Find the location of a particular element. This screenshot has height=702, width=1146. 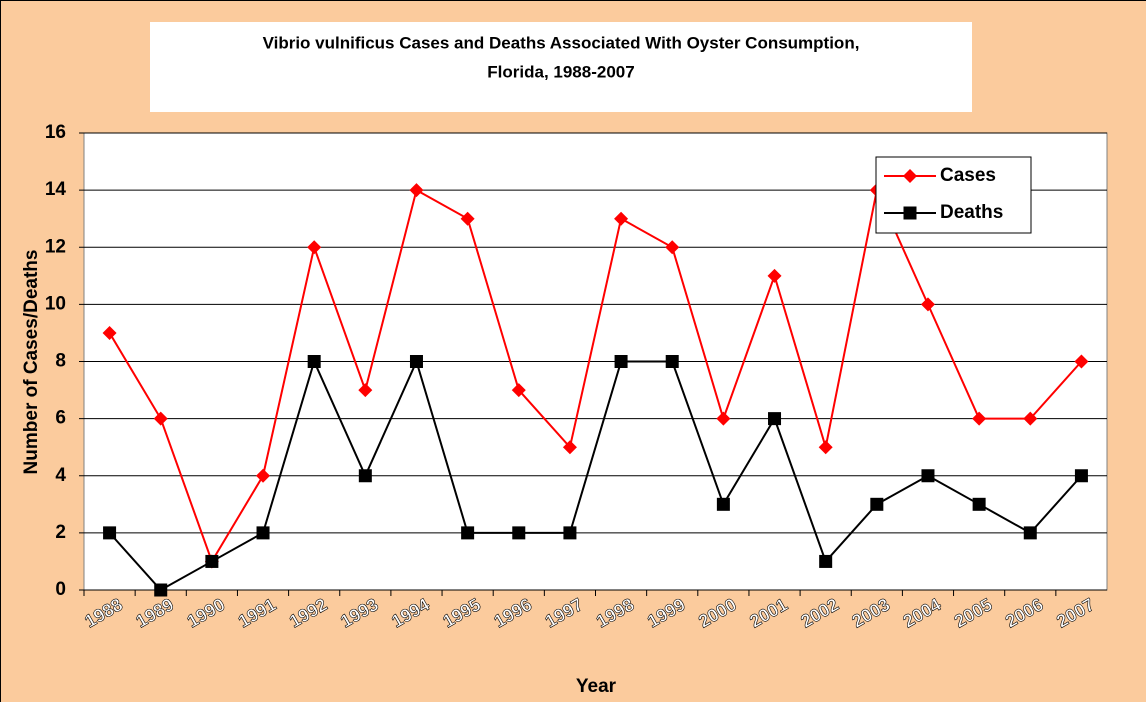

y-axis-label: Number of Cases/Deaths is located at coordinates (31, 362).